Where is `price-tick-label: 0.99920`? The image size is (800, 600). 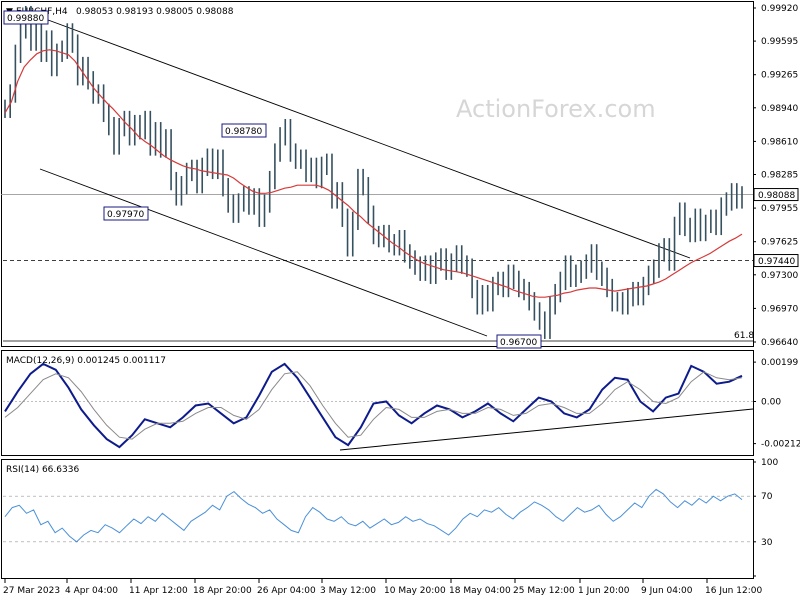
price-tick-label: 0.99920 is located at coordinates (779, 9).